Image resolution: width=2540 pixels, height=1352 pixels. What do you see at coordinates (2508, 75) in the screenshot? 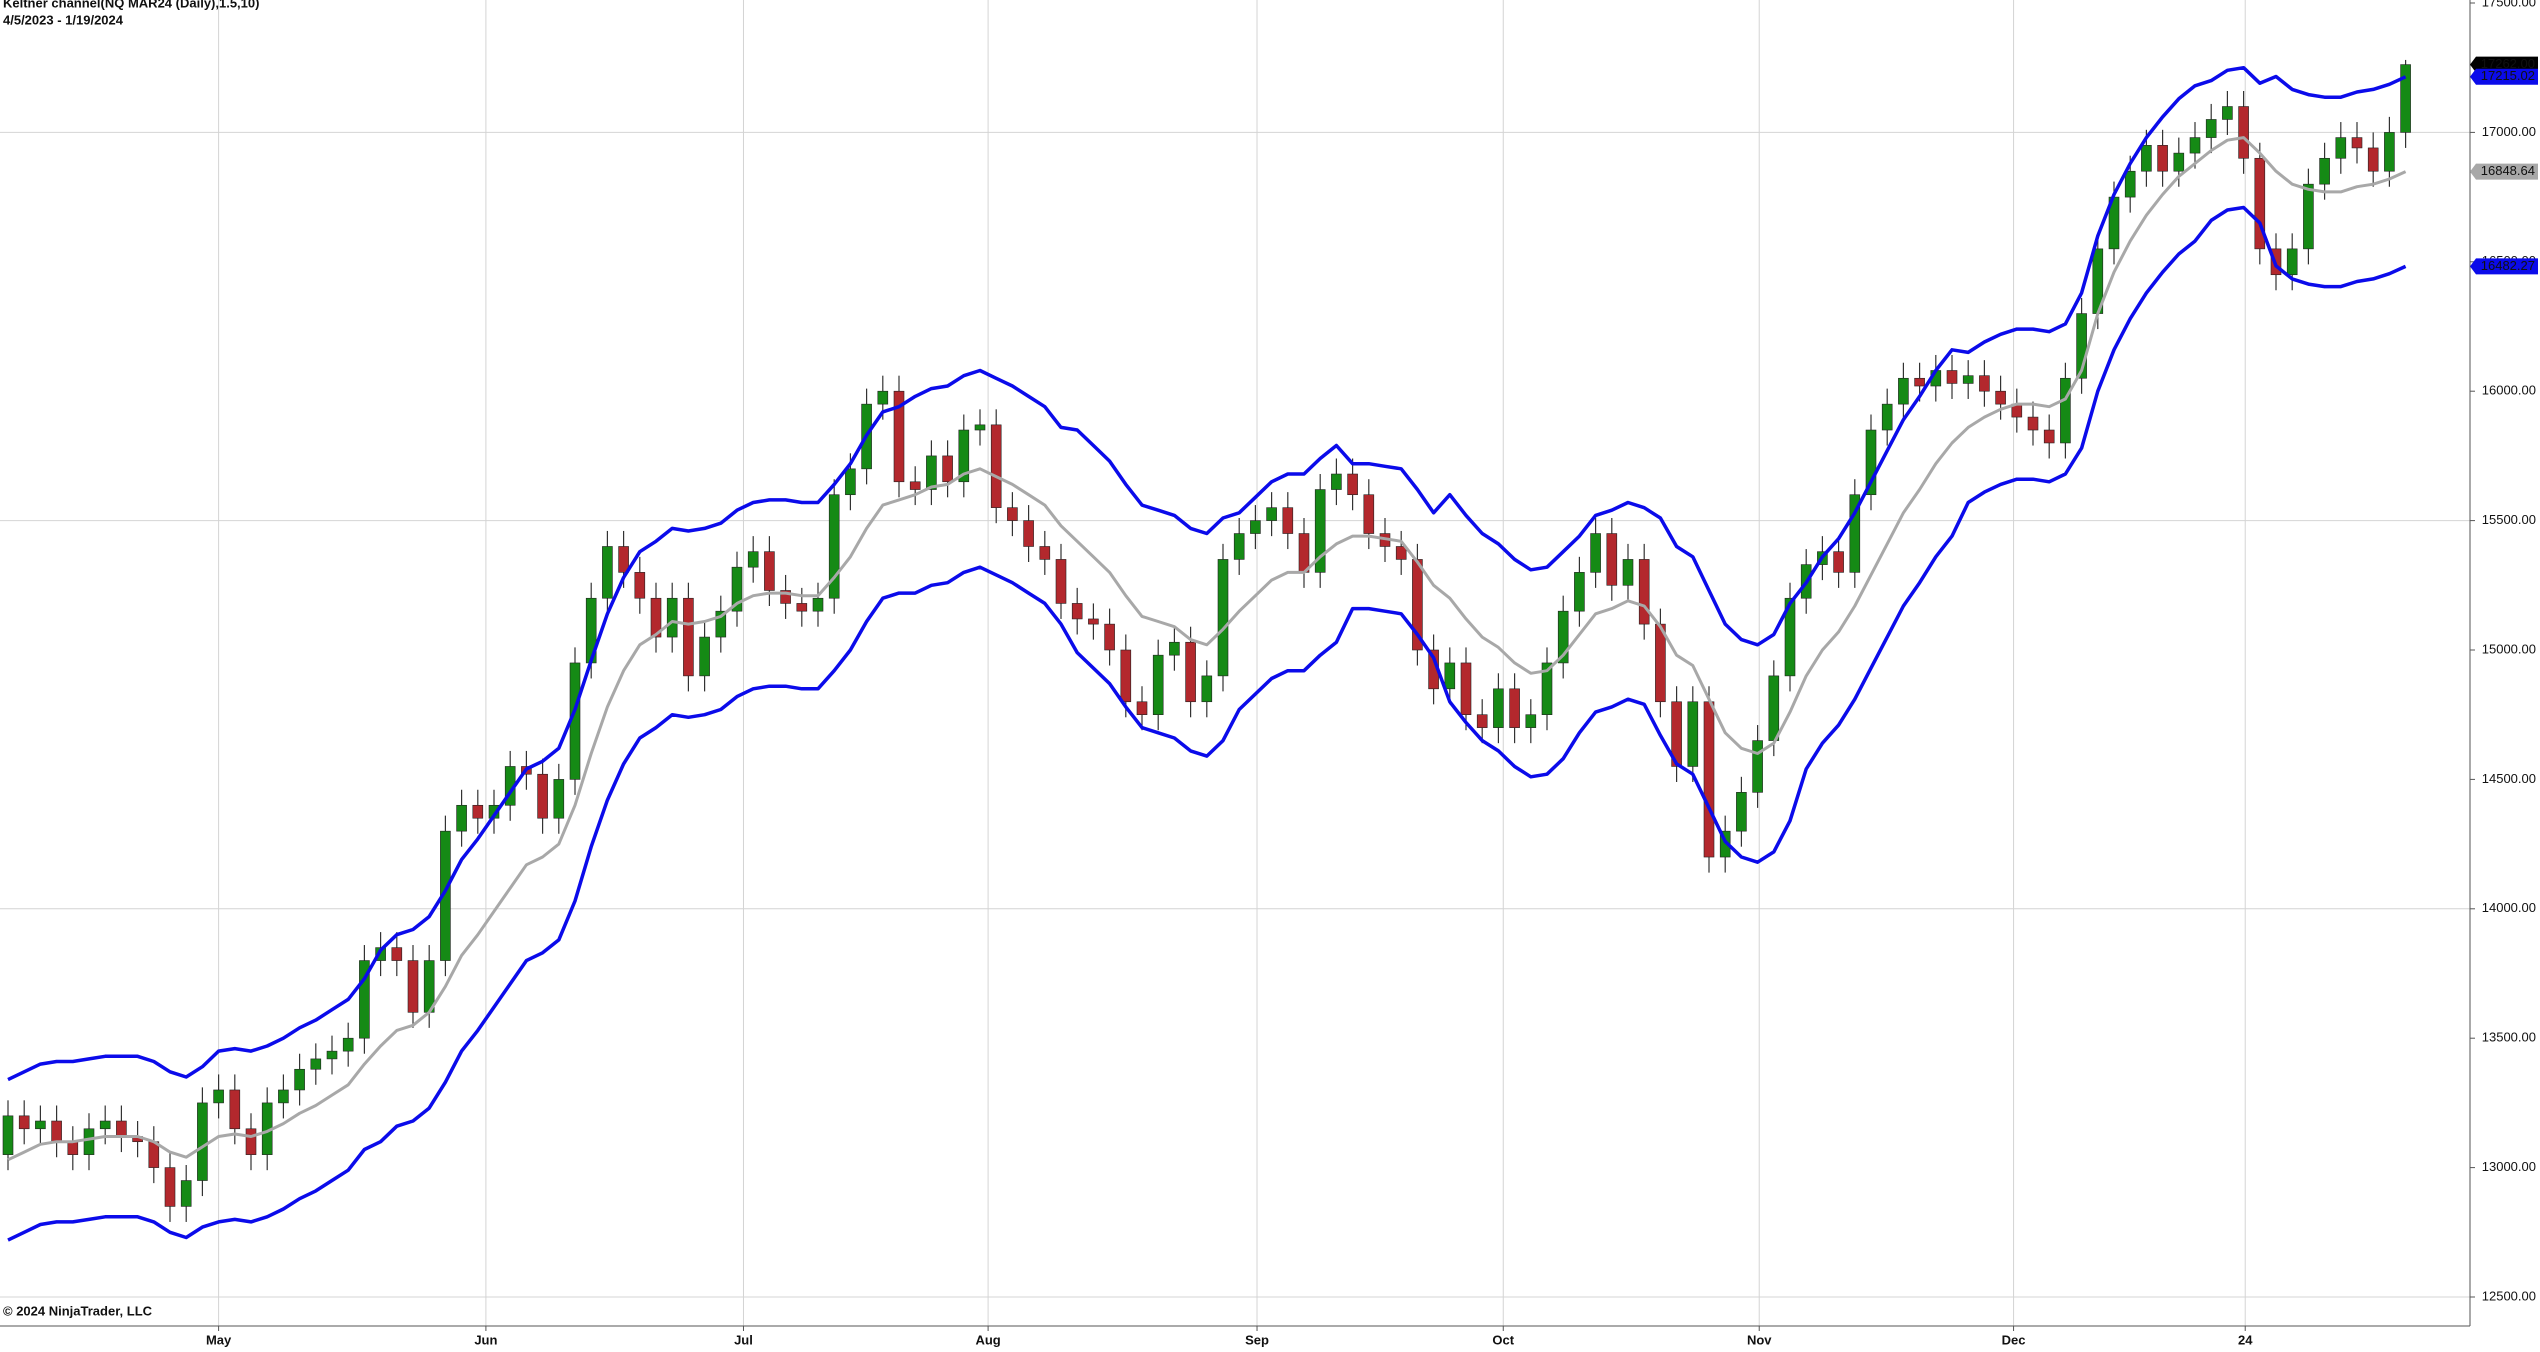
I see `price-tag-label: 17215.02` at bounding box center [2508, 75].